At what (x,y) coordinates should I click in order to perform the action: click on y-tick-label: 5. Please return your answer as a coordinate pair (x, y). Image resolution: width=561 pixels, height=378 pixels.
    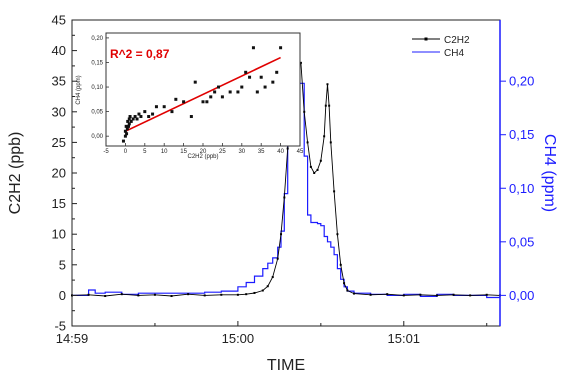
    Looking at the image, I should click on (62, 264).